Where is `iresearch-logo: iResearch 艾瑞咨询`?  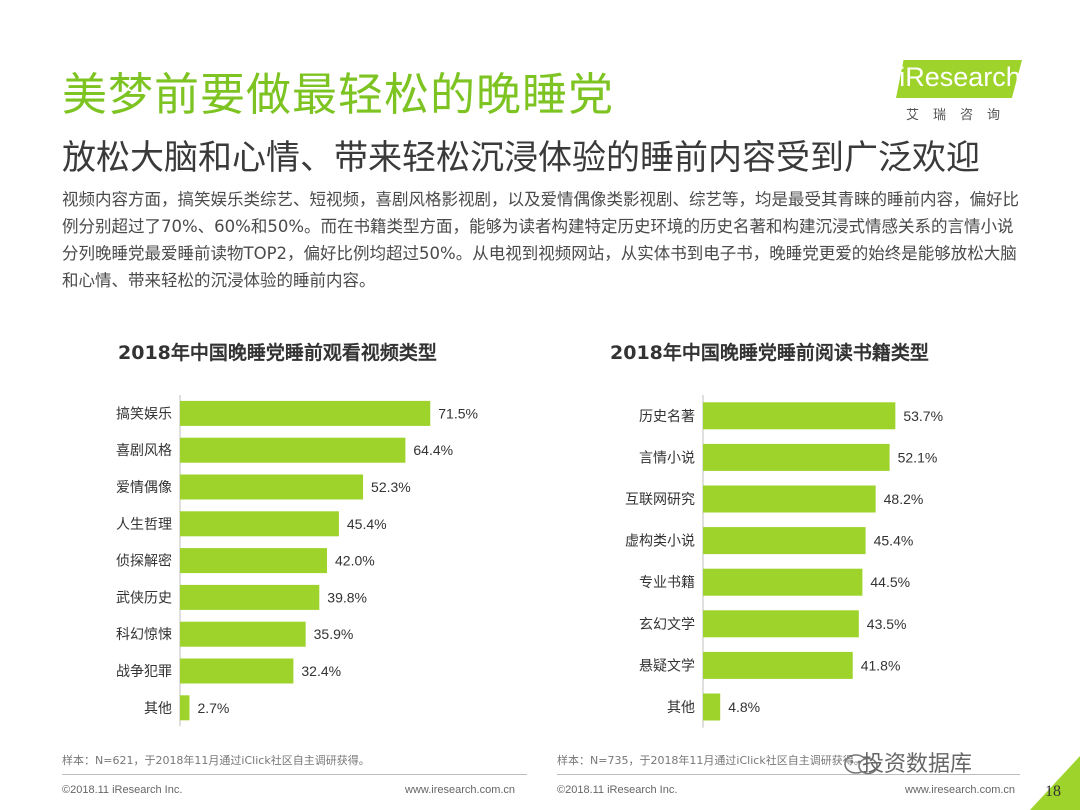 iresearch-logo: iResearch 艾瑞咨询 is located at coordinates (960, 91).